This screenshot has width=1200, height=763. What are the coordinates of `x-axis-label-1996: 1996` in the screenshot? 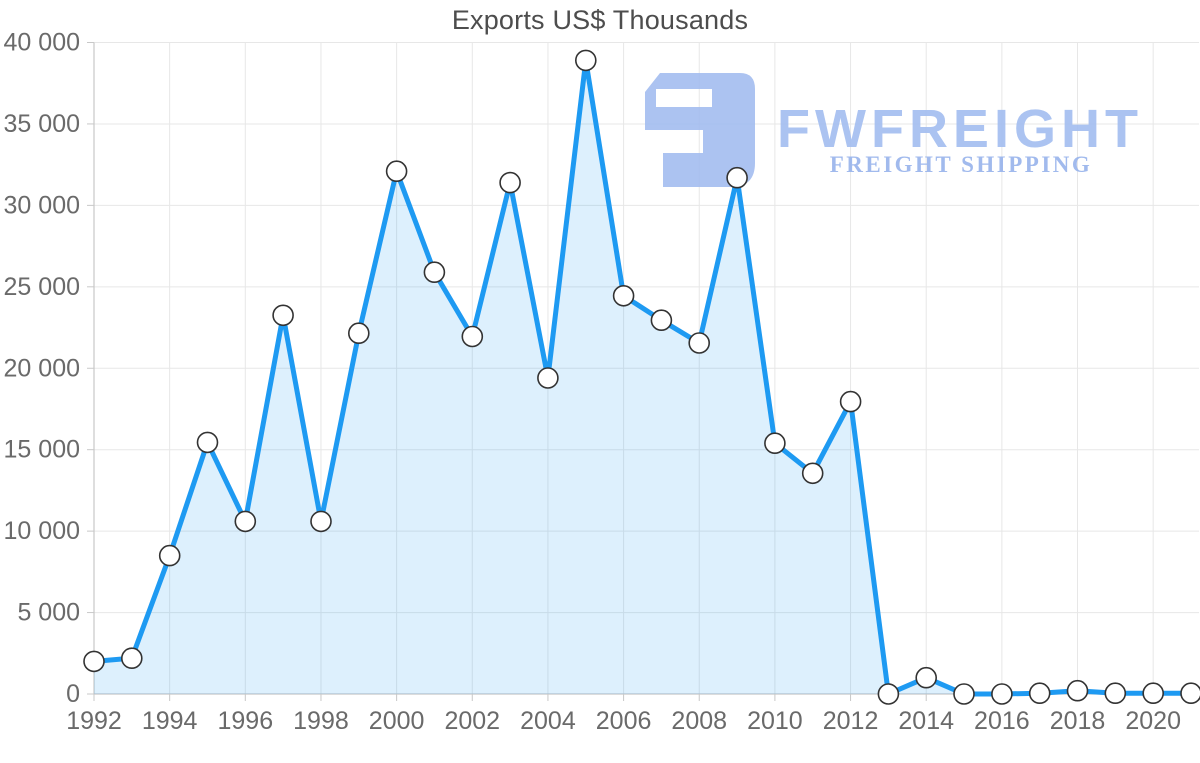 It's located at (245, 721).